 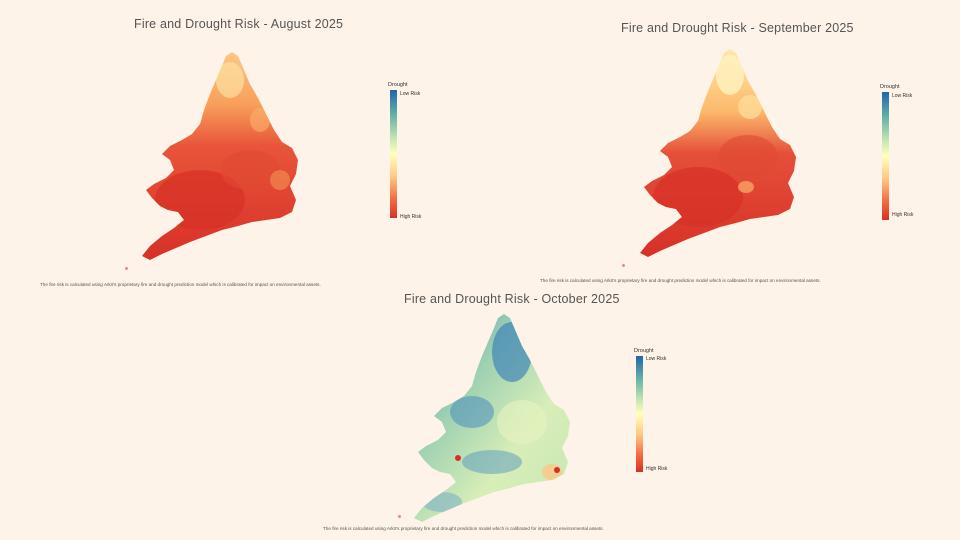 I want to click on england-map-september, so click(x=718, y=153).